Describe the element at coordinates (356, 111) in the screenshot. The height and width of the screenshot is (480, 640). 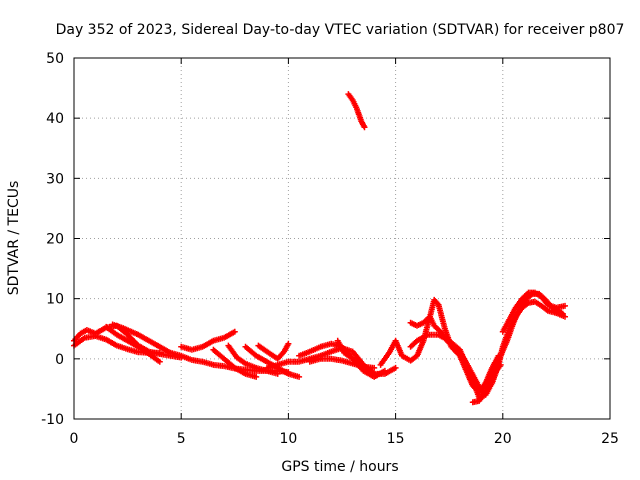
I see `series-t` at that location.